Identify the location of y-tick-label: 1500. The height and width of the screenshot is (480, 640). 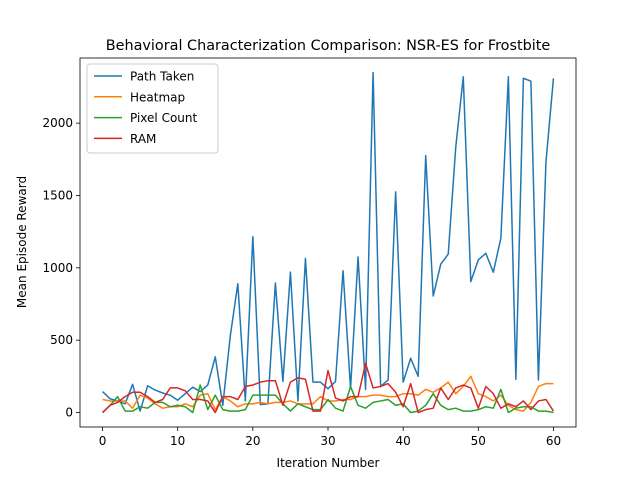
(57, 195).